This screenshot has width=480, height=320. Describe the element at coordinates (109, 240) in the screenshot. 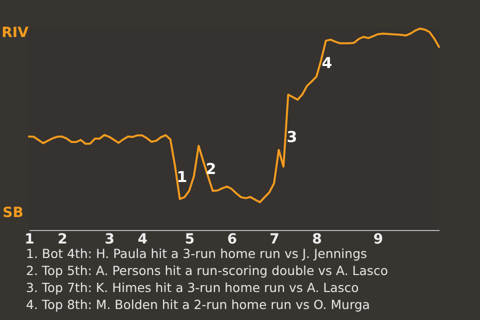

I see `x-tick-label: 3` at that location.